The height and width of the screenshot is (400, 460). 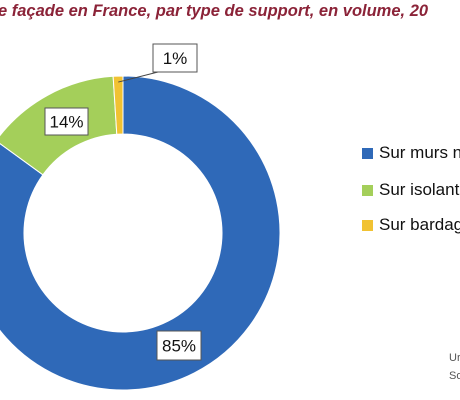 I want to click on data-label-bardage: 1%, so click(x=175, y=58).